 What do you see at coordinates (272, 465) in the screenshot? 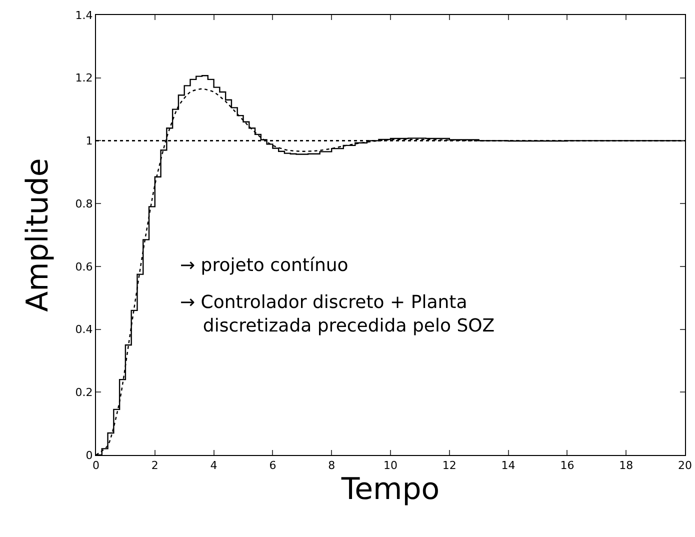
I see `x-tick-label: 6` at bounding box center [272, 465].